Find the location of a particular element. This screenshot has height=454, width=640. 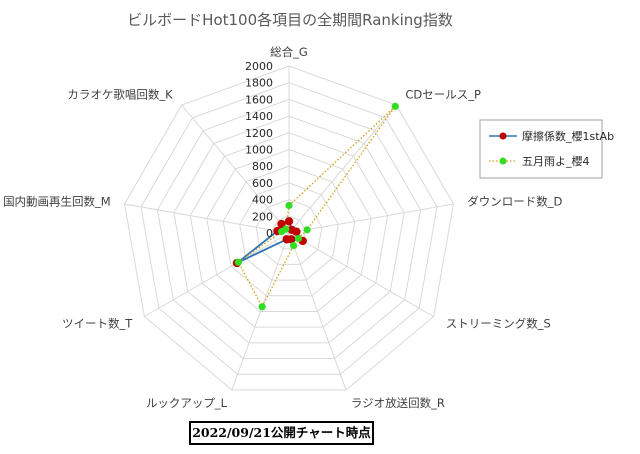

tick-label: 400 is located at coordinates (262, 200).